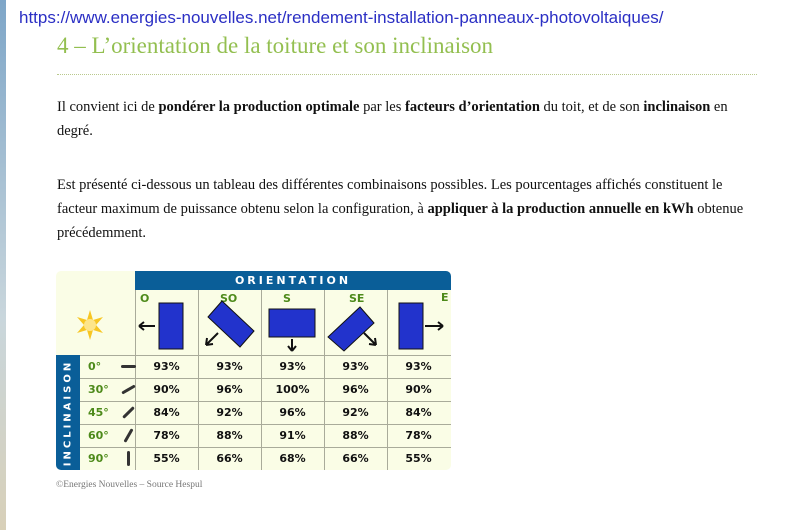 The width and height of the screenshot is (804, 530). I want to click on text-run: par les, so click(382, 107).